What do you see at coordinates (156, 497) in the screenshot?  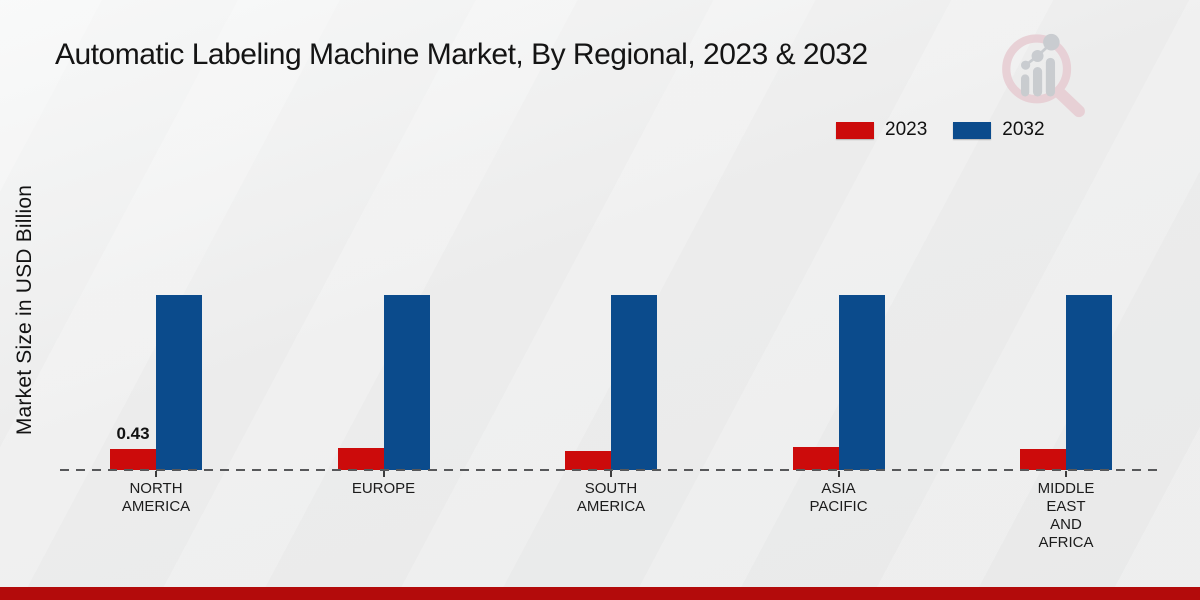 I see `category-label-north-america: NORTH AMERICA` at bounding box center [156, 497].